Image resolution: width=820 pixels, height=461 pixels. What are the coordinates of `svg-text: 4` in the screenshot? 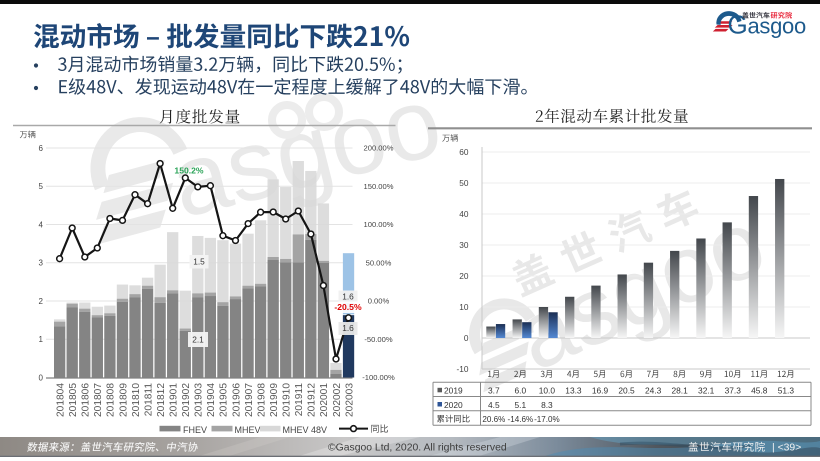 It's located at (41, 224).